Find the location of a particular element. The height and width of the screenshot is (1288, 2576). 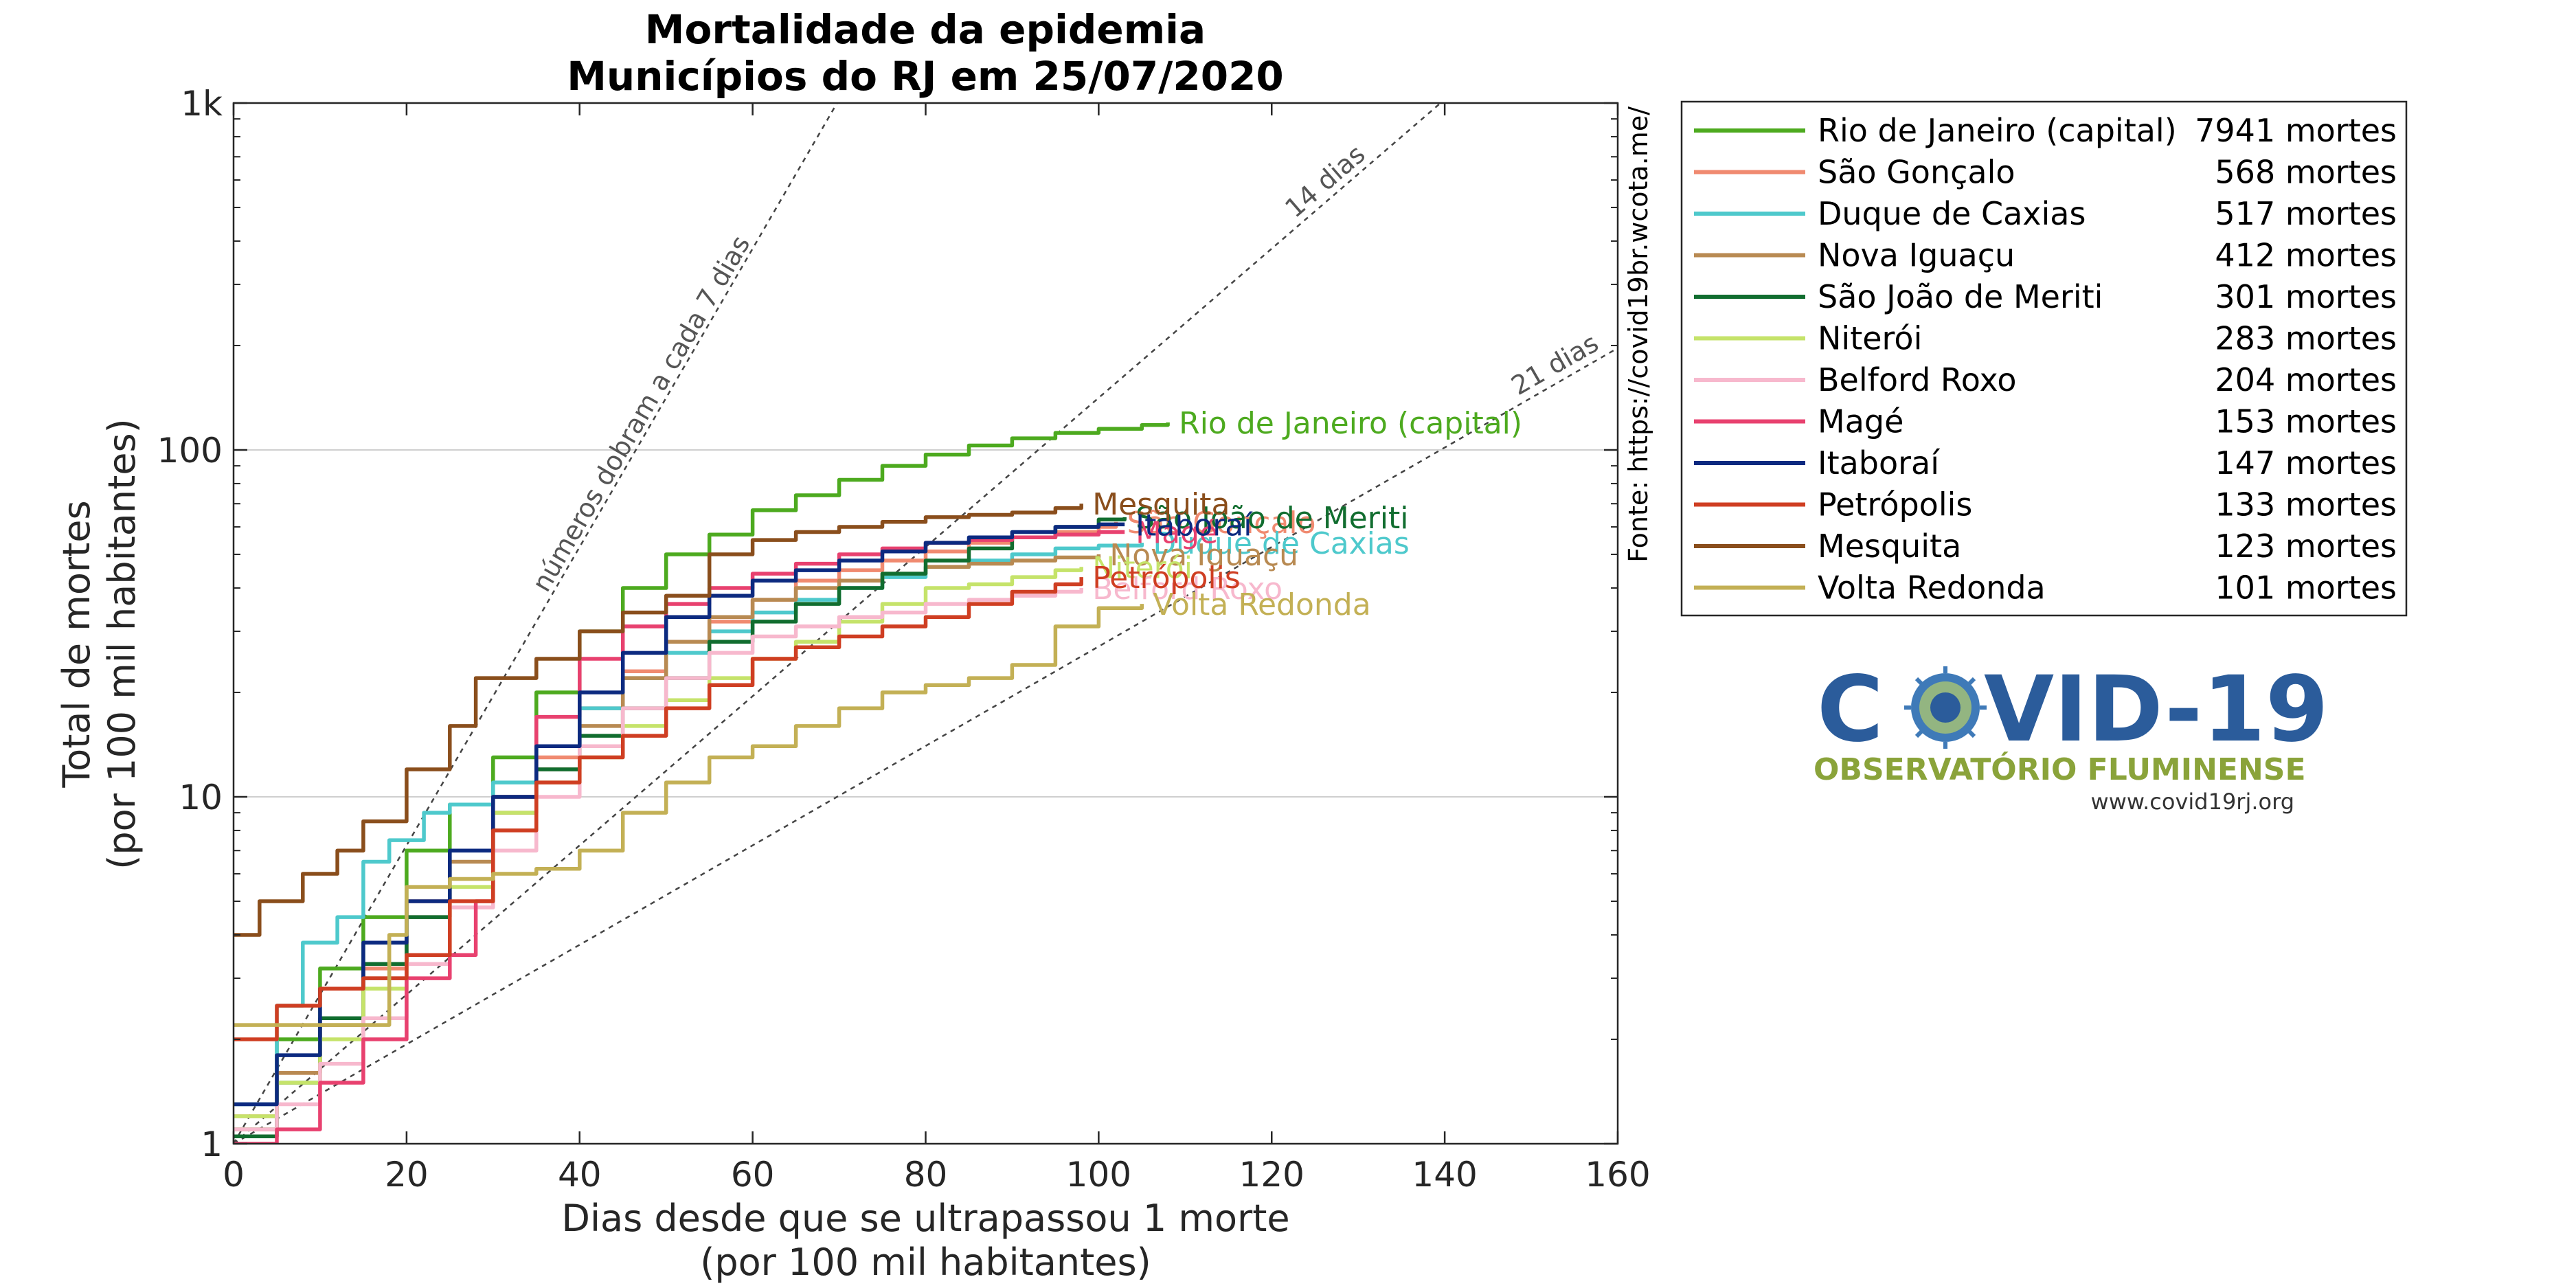

legend-deaths-3: 517 mortes is located at coordinates (2306, 213).